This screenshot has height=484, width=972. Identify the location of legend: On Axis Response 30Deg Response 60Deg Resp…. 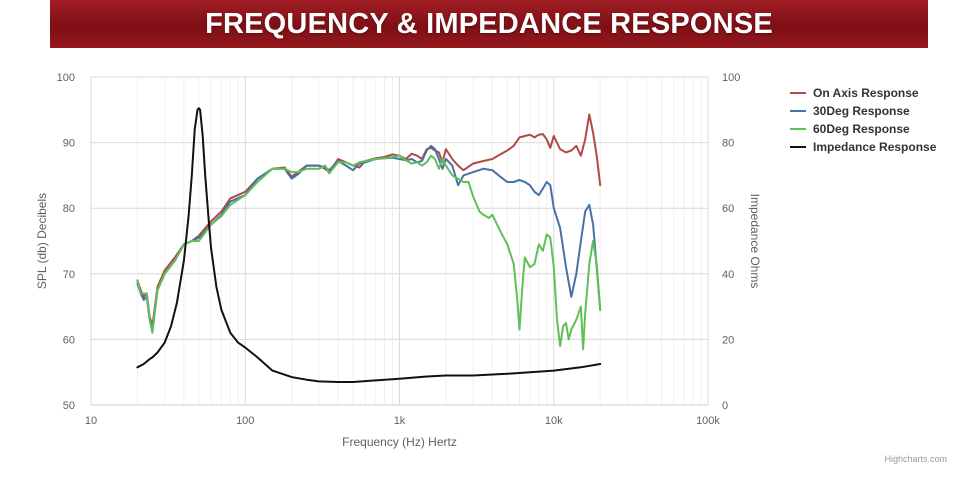
(863, 120).